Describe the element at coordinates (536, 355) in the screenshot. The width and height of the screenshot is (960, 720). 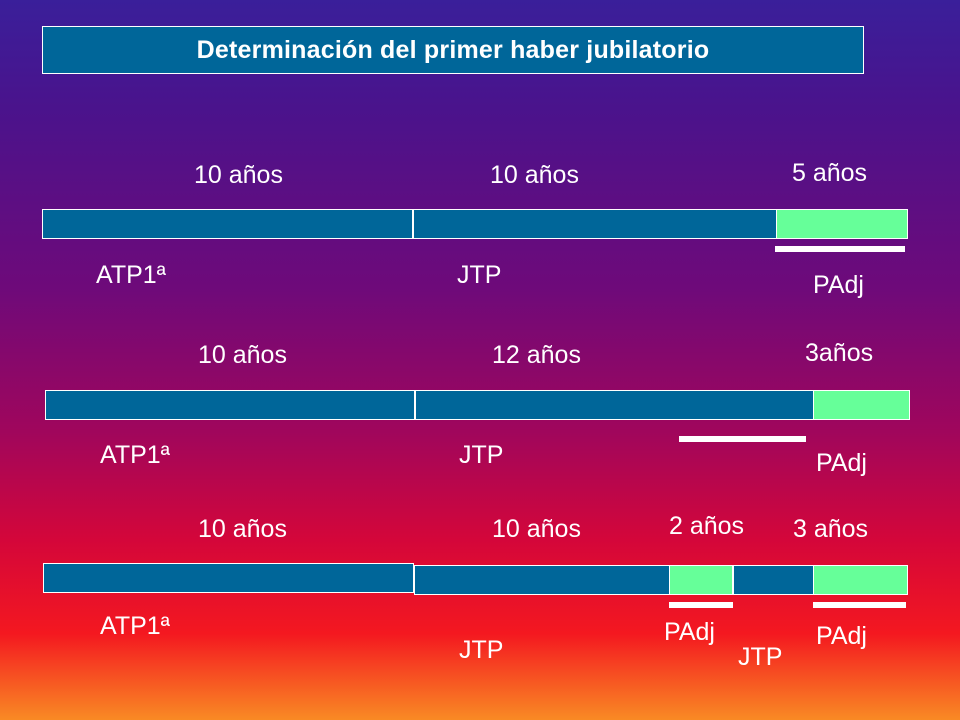
I see `duration-label: 12 años` at that location.